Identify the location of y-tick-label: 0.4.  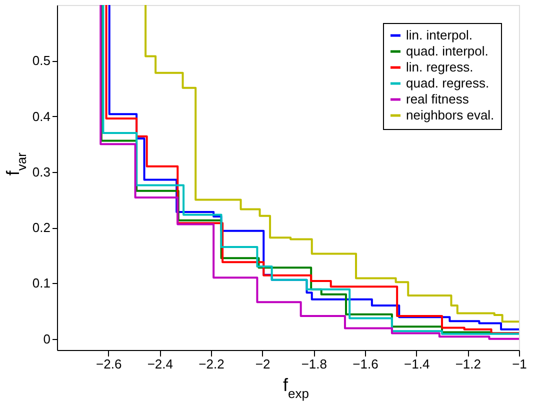
(41, 116).